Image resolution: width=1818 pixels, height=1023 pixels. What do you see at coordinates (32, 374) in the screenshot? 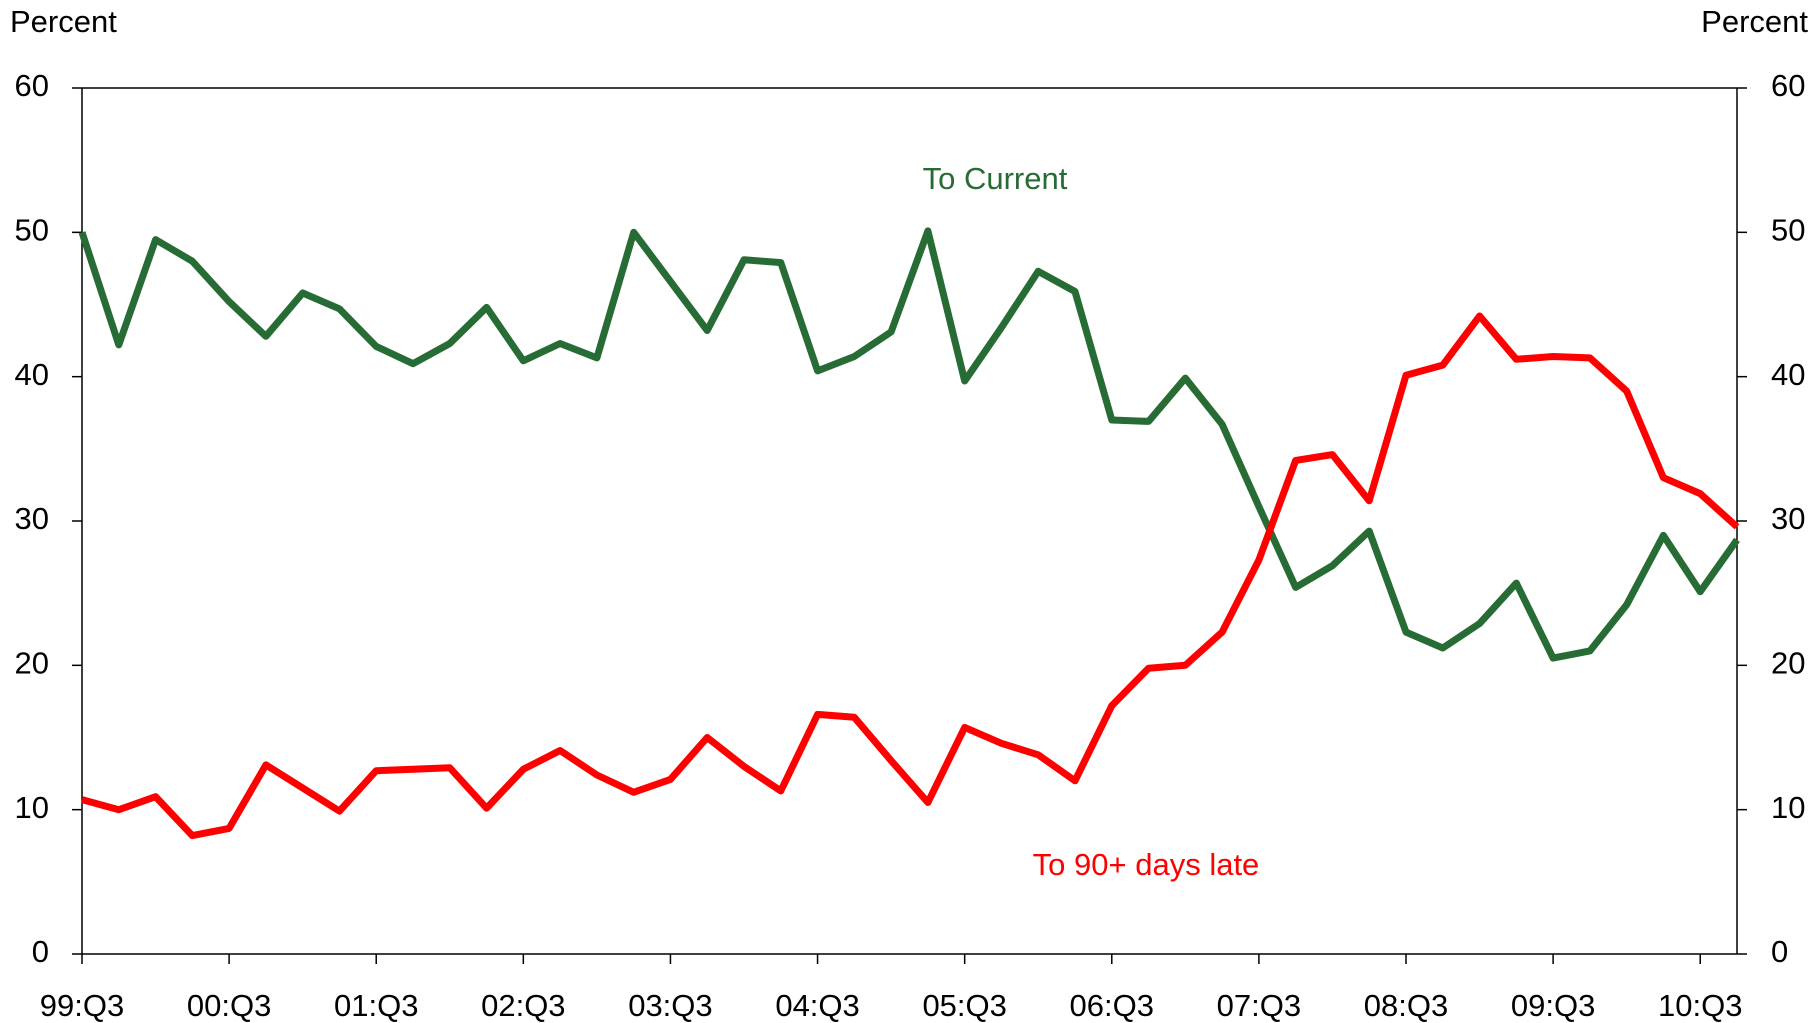
I see `y-tick-label: 40` at bounding box center [32, 374].